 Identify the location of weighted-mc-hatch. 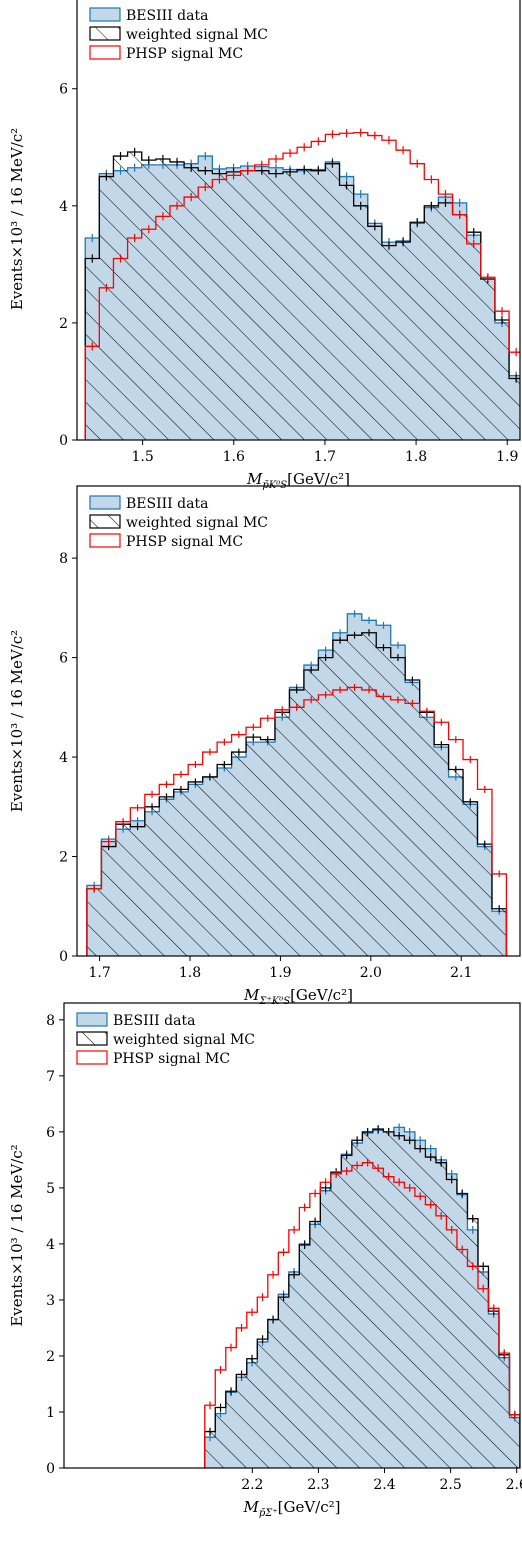
(362, 1298).